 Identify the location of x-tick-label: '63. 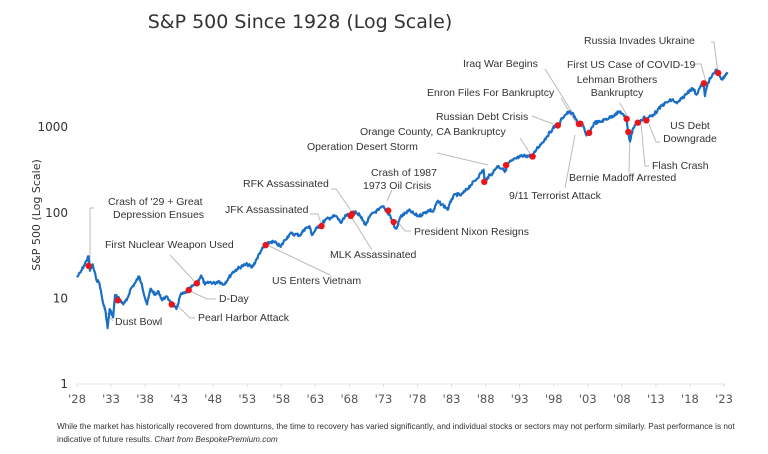
(315, 399).